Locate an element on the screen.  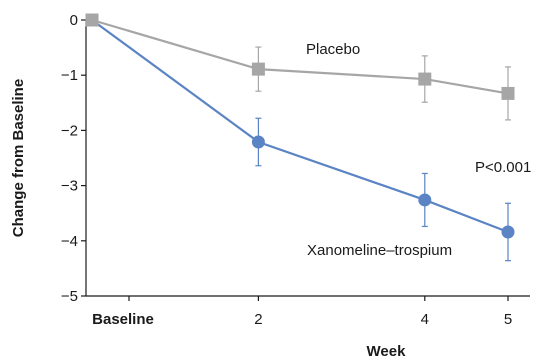
series-label-xanomeline-trospium: Xanomeline–trospium is located at coordinates (379, 250).